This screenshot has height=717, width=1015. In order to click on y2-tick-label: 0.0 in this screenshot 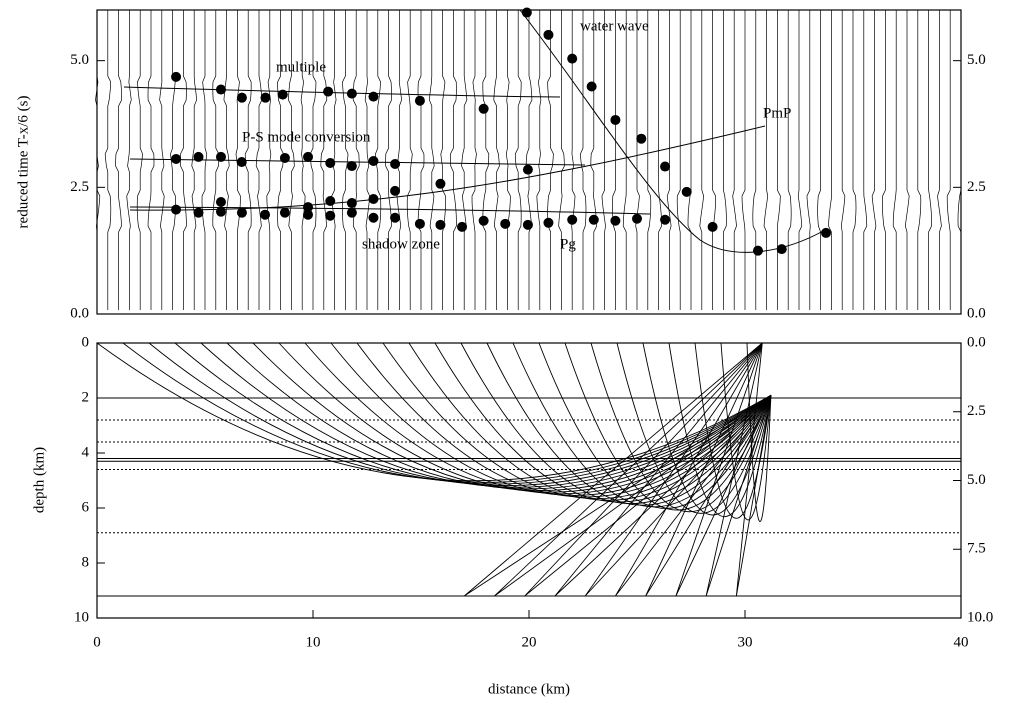, I will do `click(976, 342)`.